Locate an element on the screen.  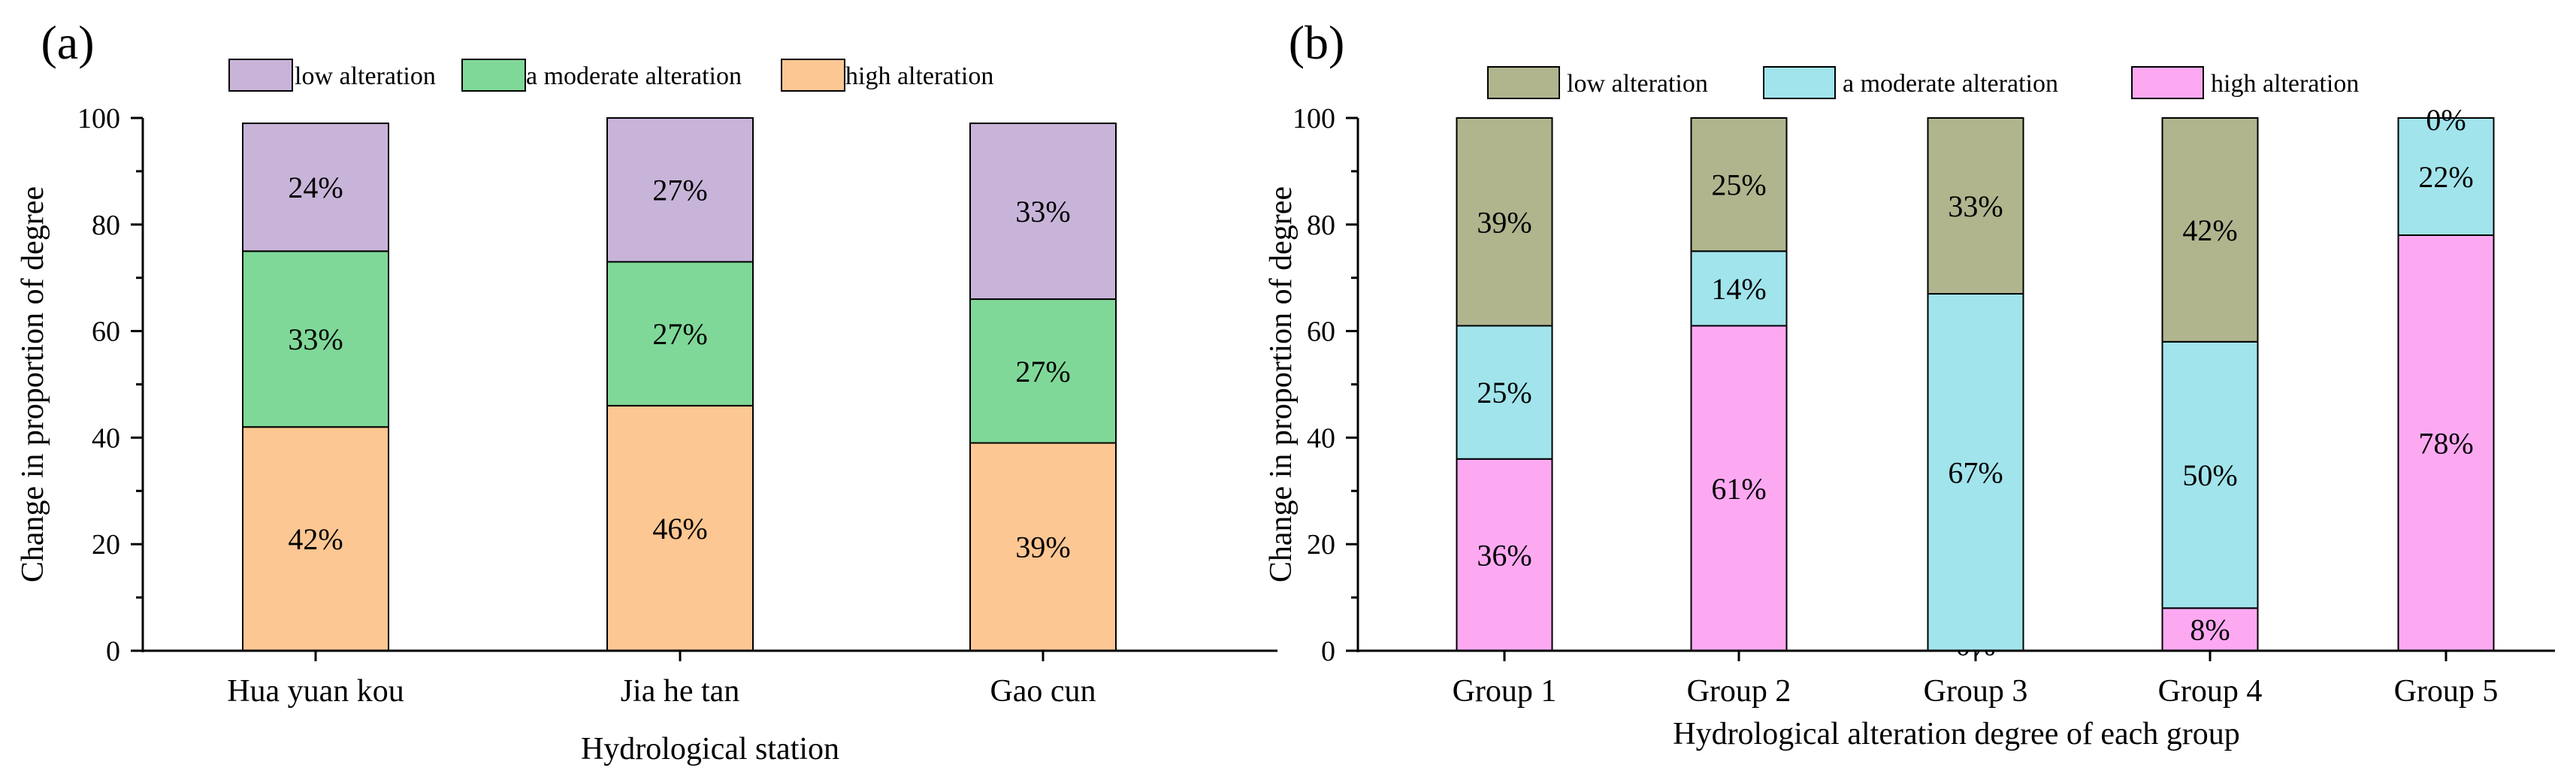
panel-b-legend-label-2: high alteration is located at coordinates (2285, 84).